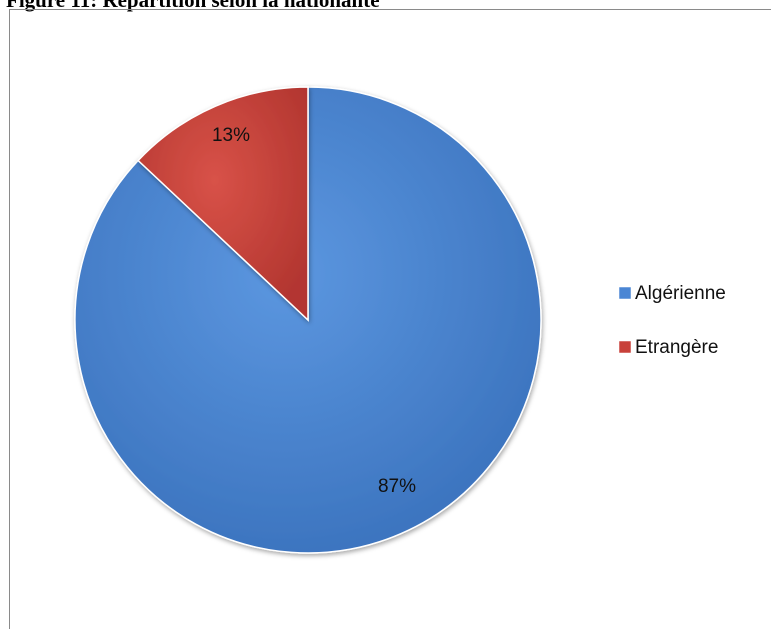 The width and height of the screenshot is (771, 629). Describe the element at coordinates (680, 293) in the screenshot. I see `legend-label-algerienne: Algérienne` at that location.